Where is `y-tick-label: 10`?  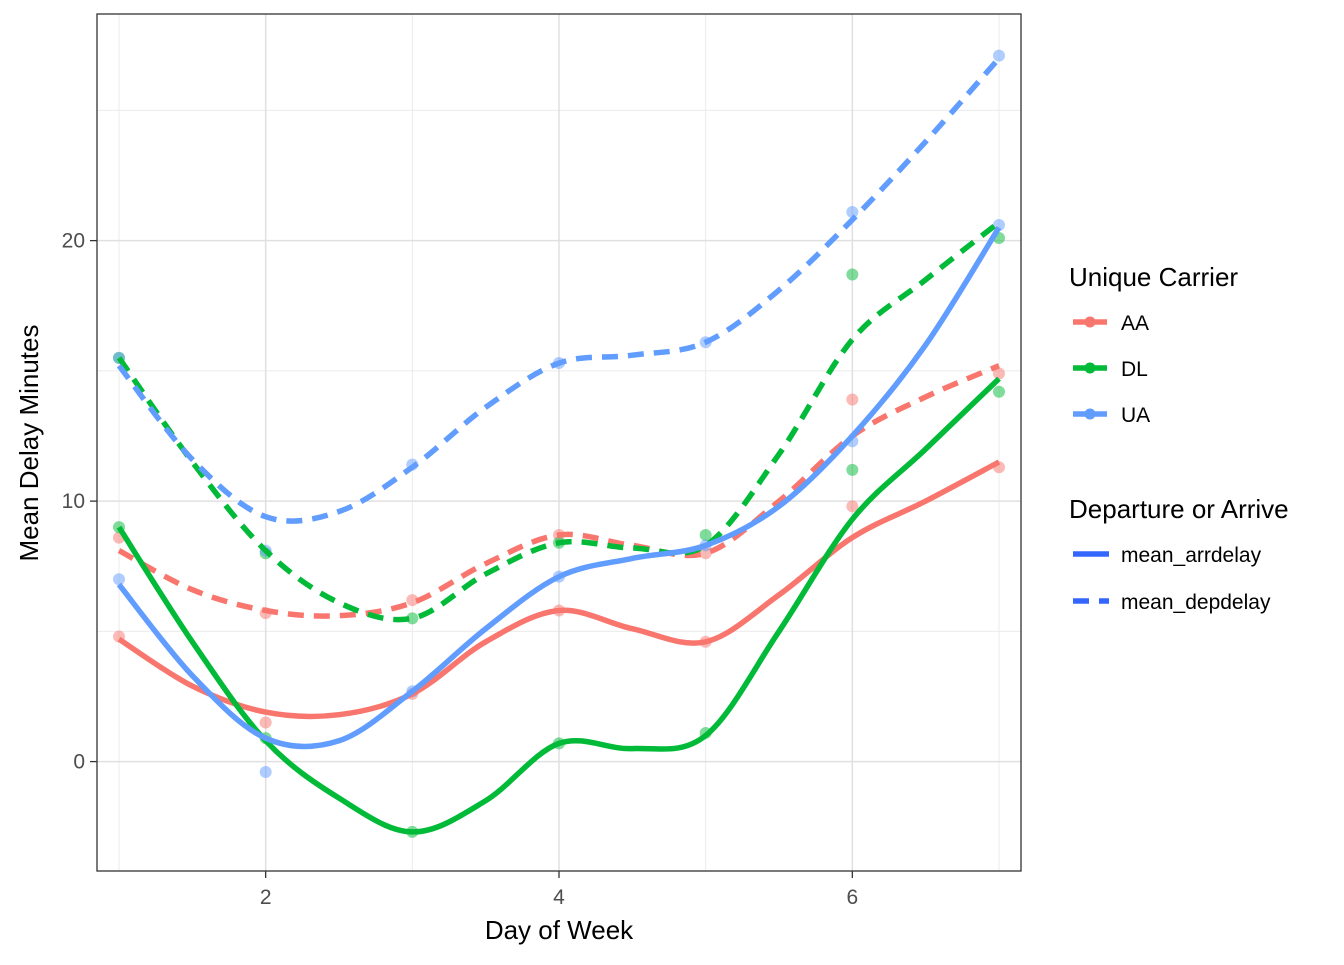
y-tick-label: 10 is located at coordinates (73, 501).